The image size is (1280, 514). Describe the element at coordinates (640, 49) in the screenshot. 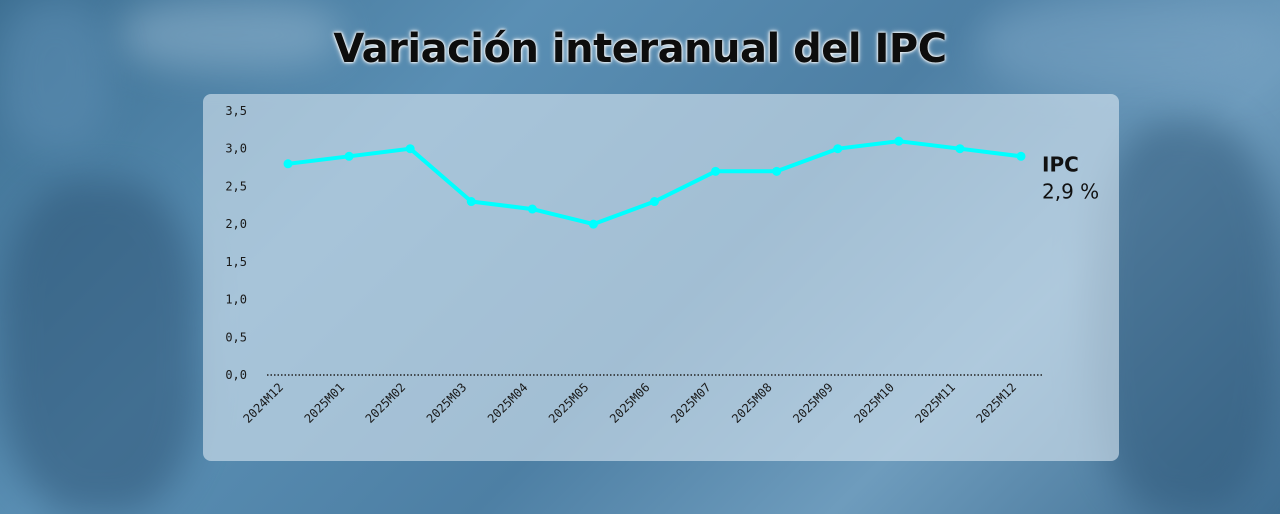

I see `chart-title: Variación interanual del IPC` at that location.